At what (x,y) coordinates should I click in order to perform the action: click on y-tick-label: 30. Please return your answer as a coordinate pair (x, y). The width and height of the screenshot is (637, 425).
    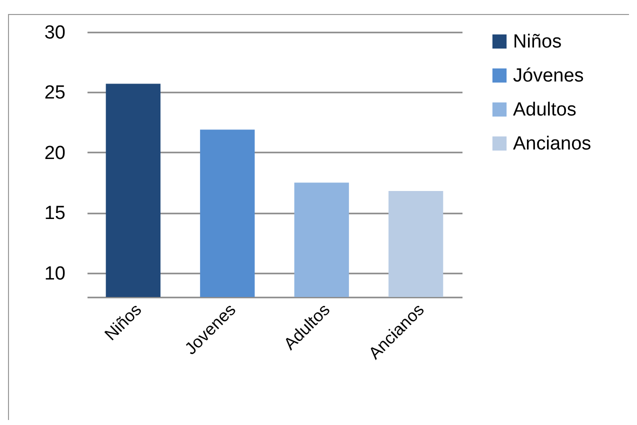
    Looking at the image, I should click on (55, 33).